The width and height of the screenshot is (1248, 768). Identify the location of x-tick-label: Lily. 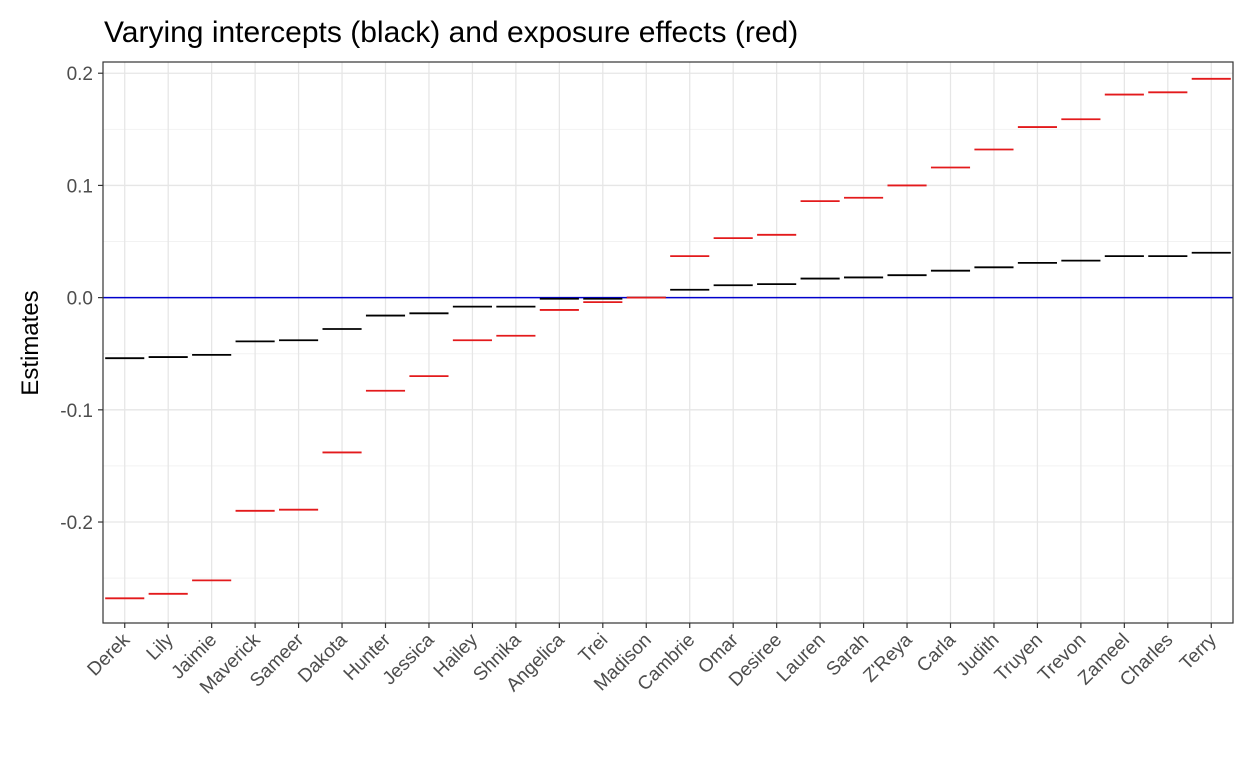
(160, 646).